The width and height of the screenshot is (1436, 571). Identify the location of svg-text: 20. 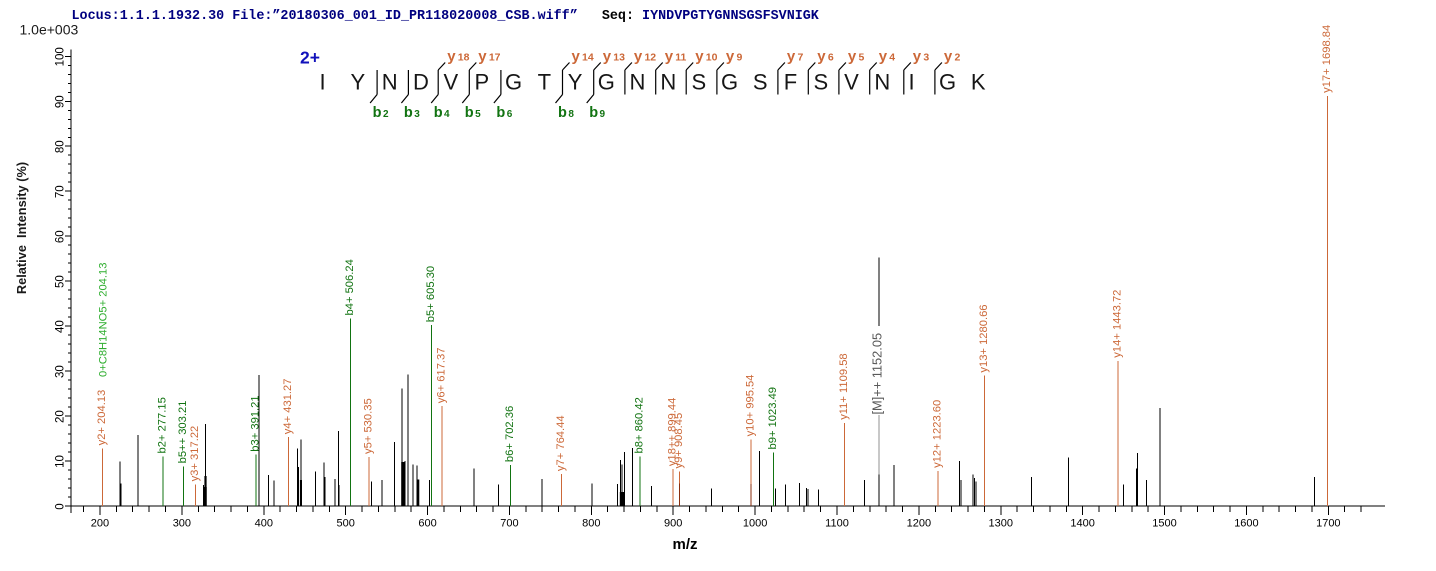
(61, 416).